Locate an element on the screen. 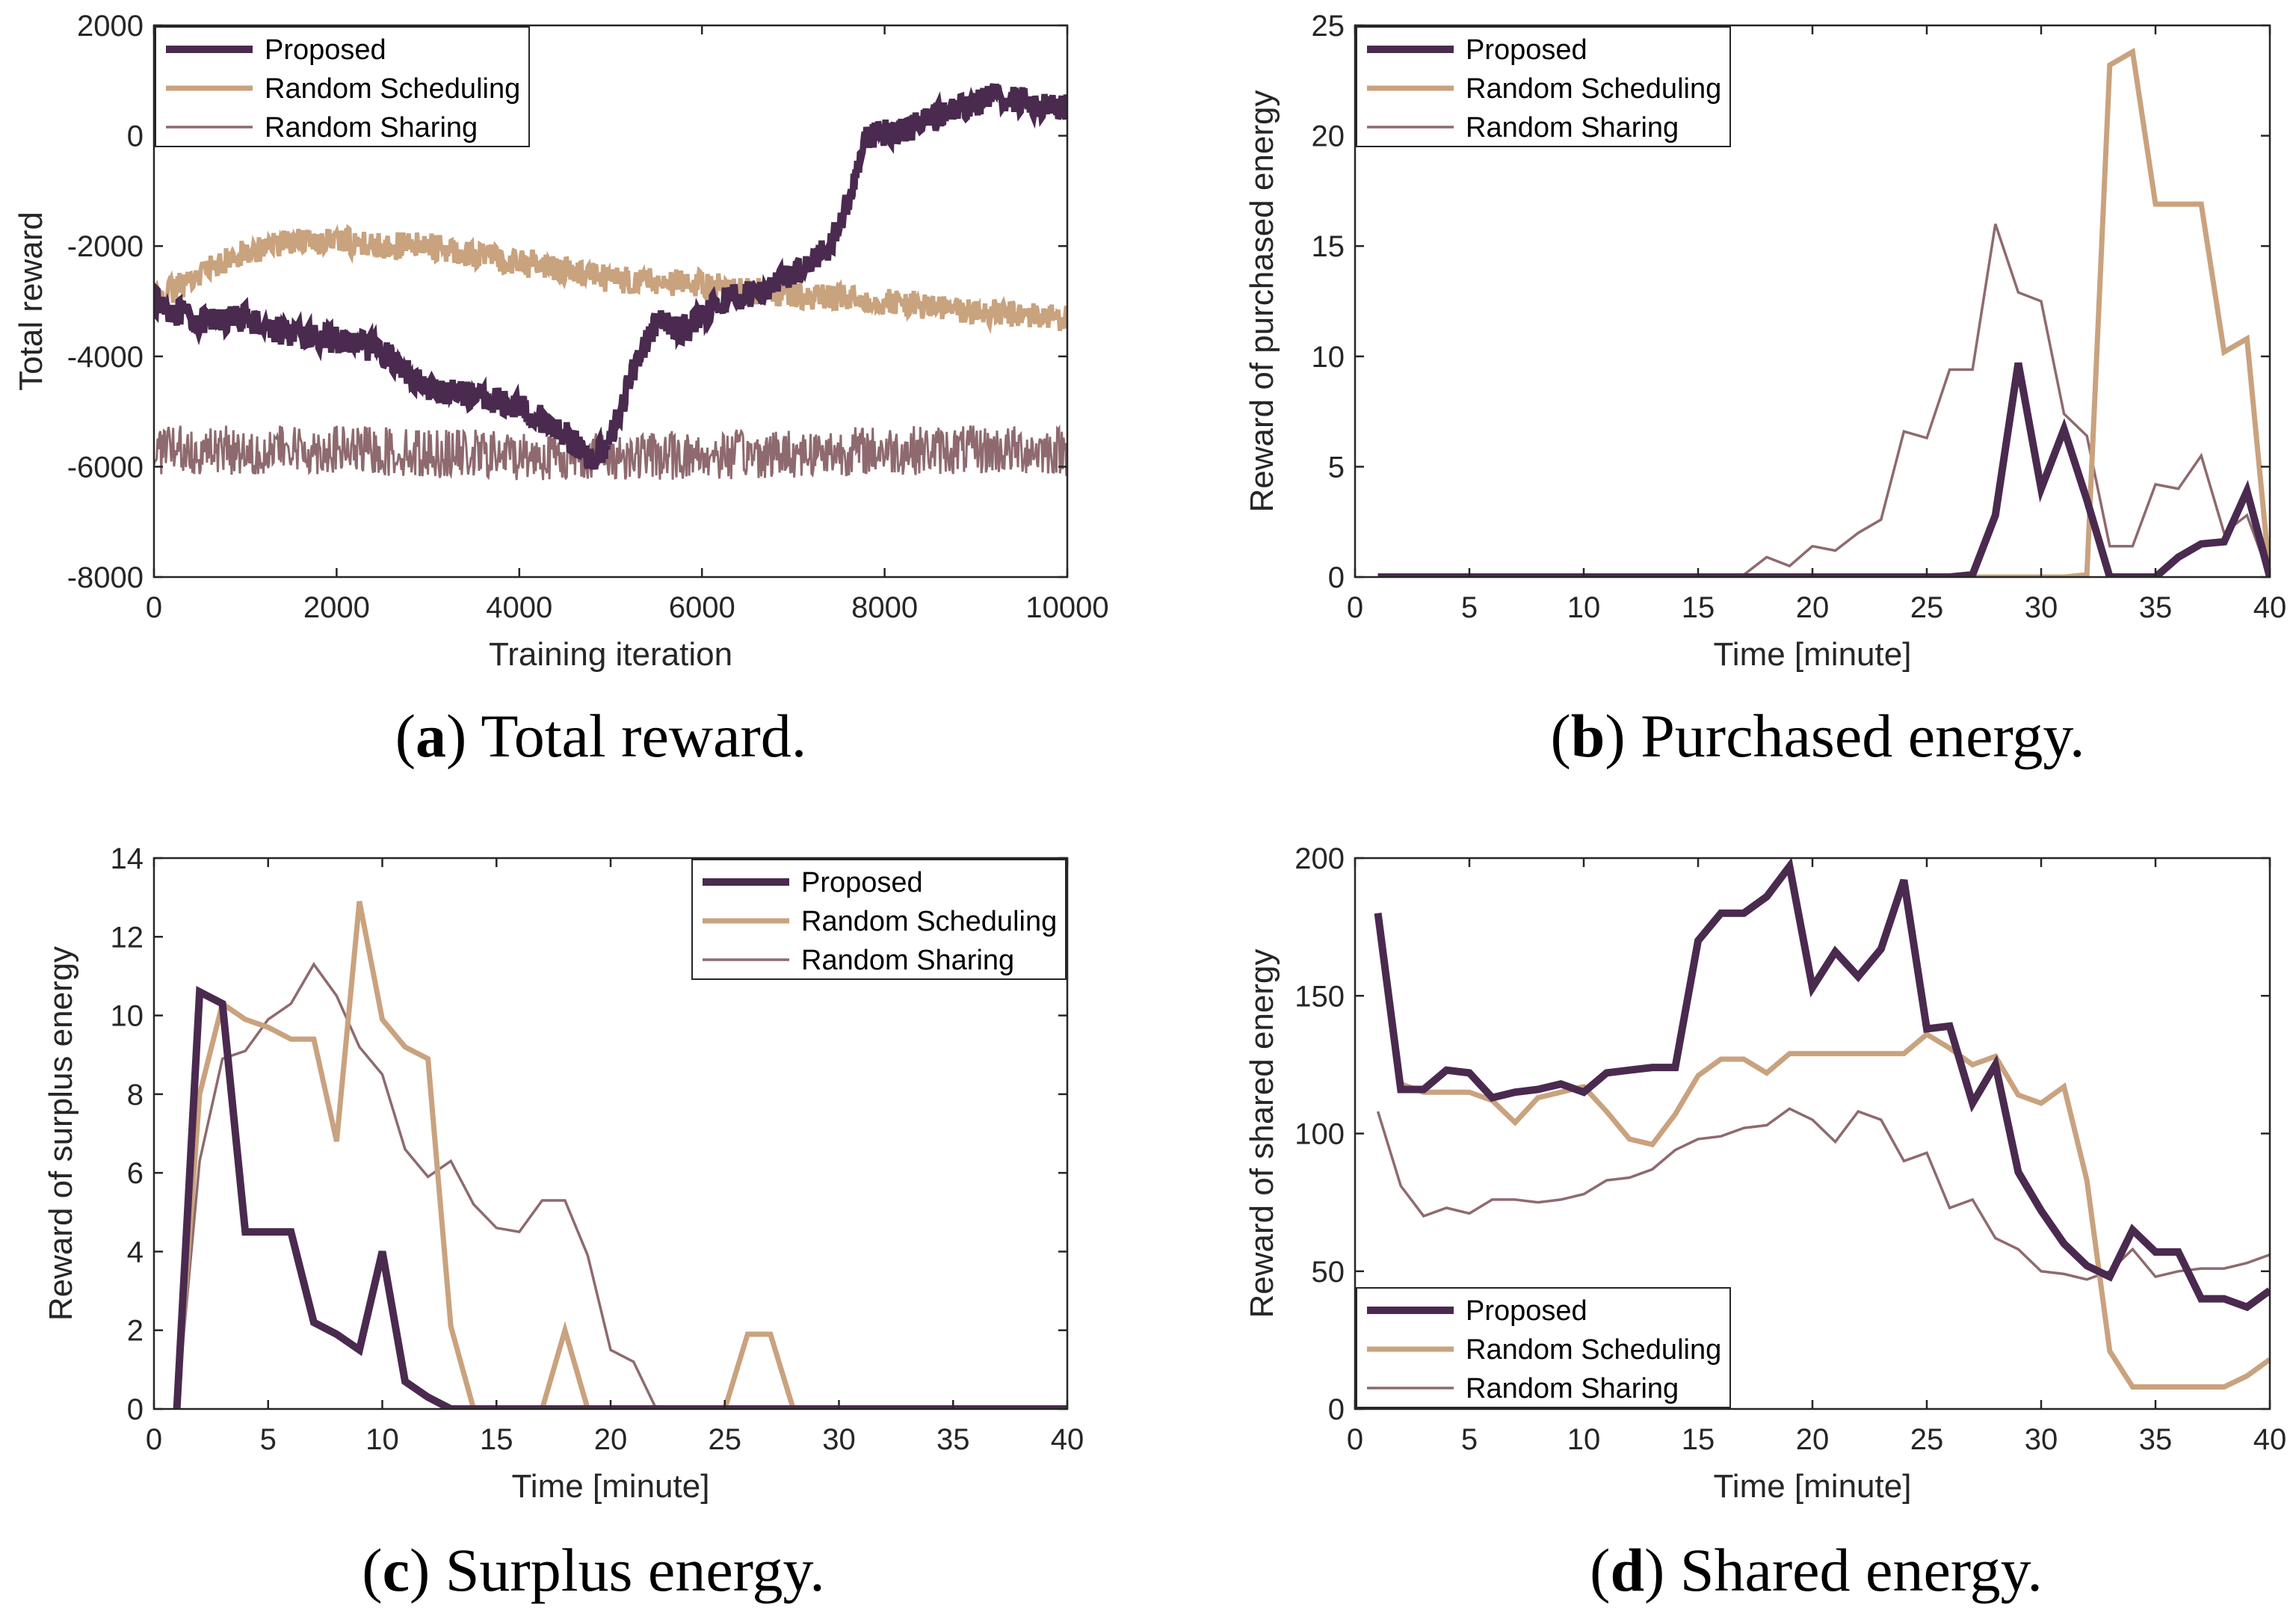 The image size is (2296, 1619). caption-letter: a is located at coordinates (431, 736).